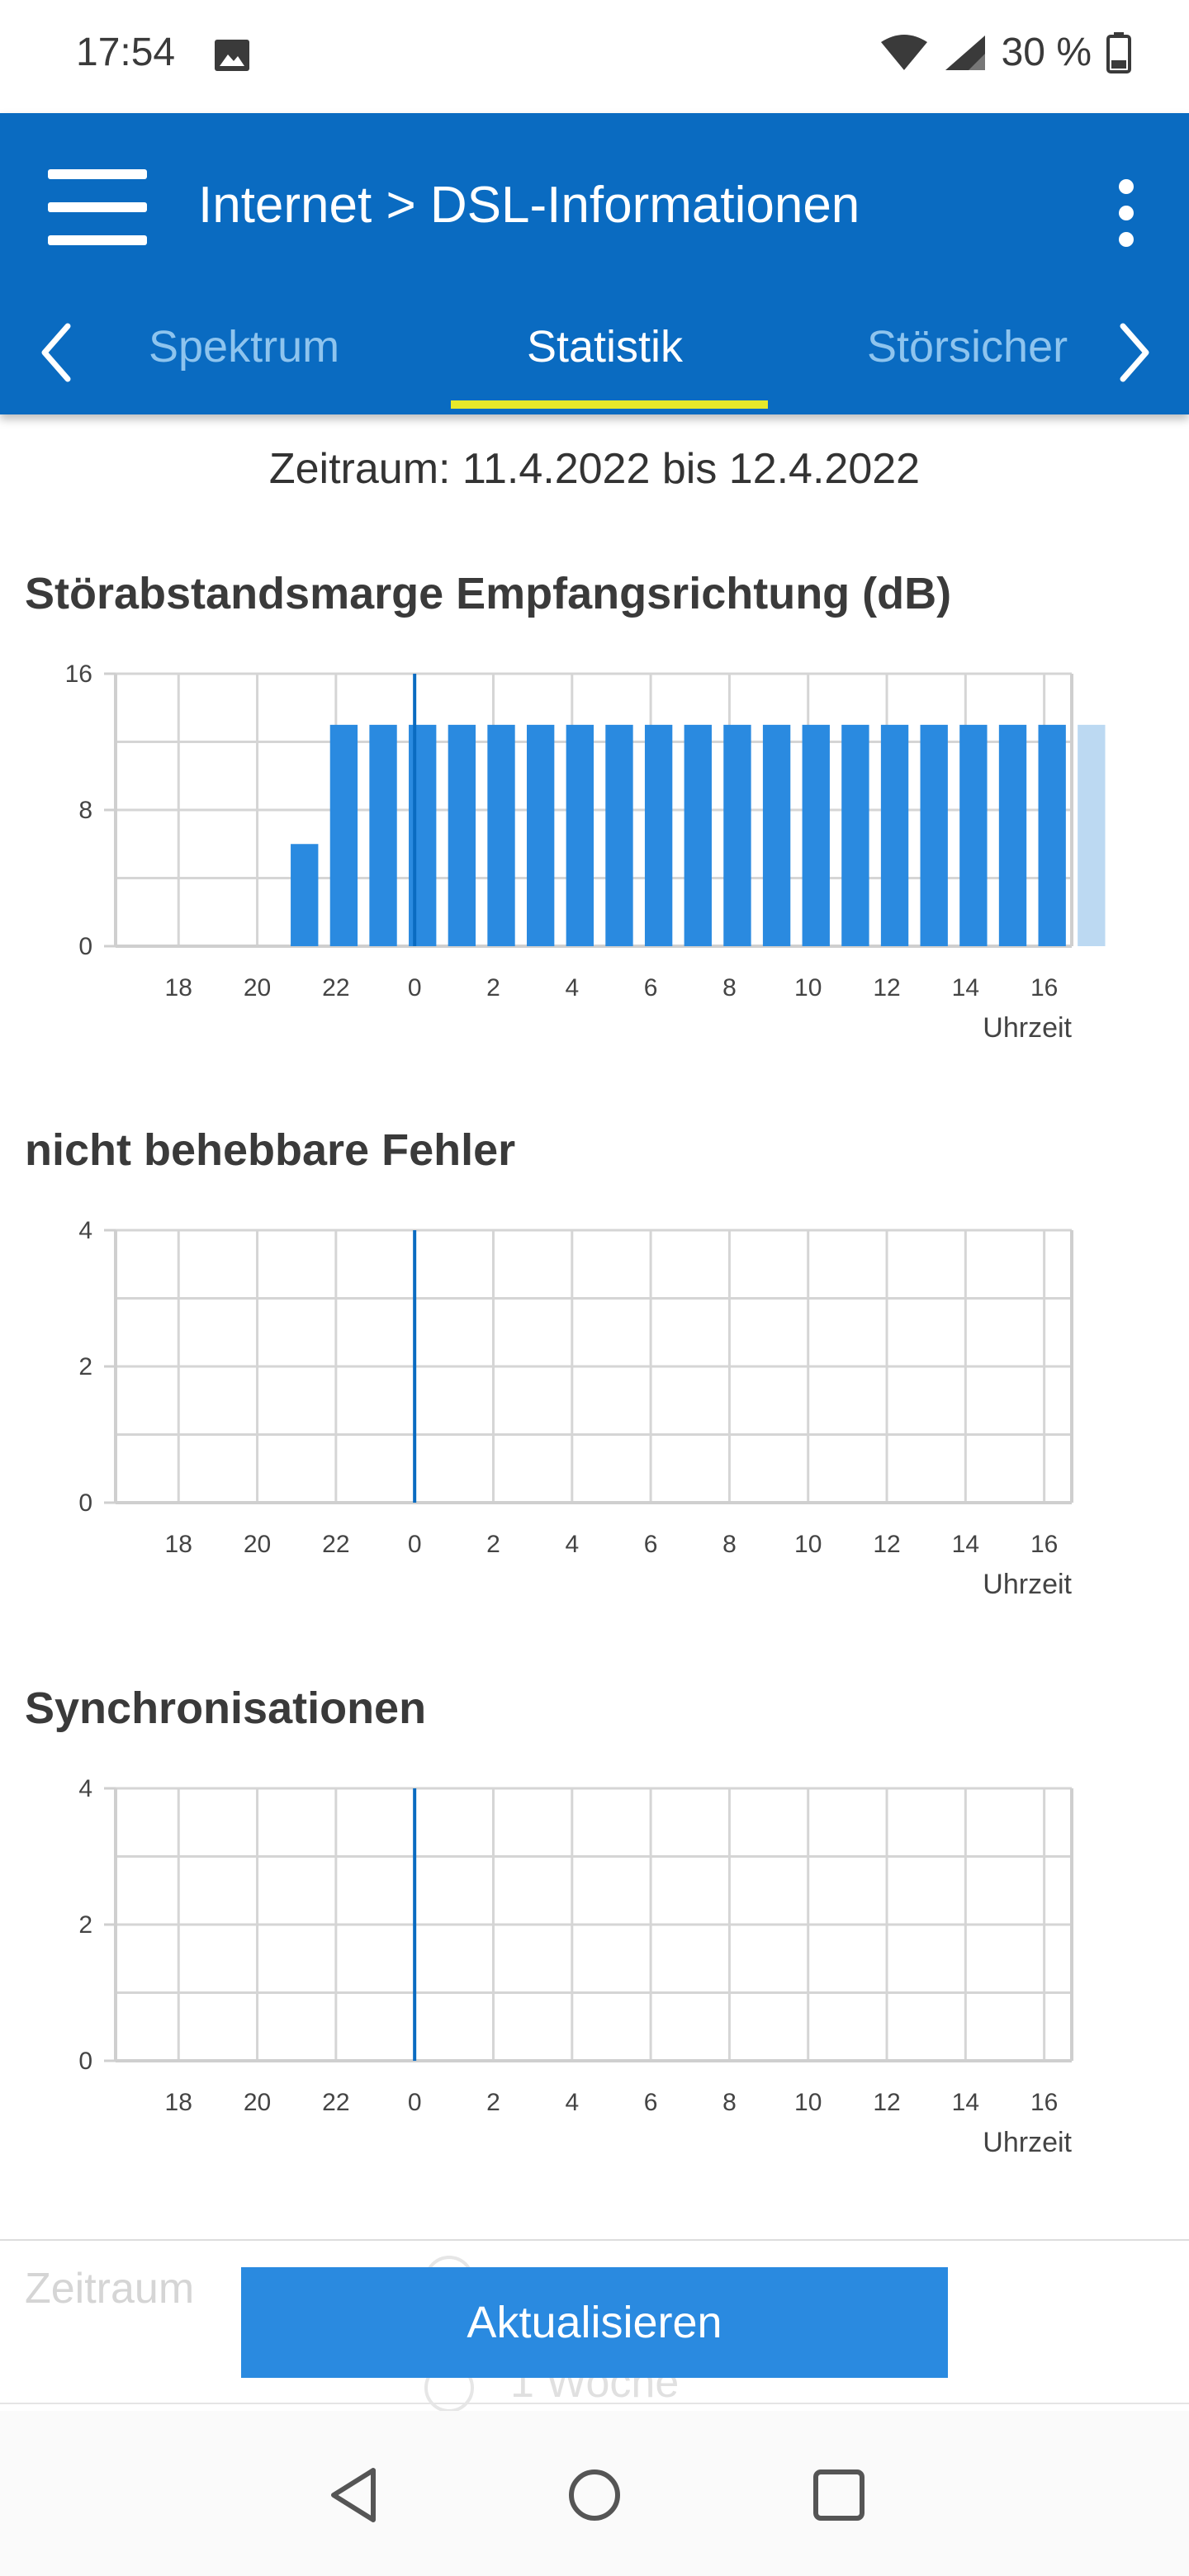 Image resolution: width=1189 pixels, height=2576 pixels. Describe the element at coordinates (232, 55) in the screenshot. I see `image-notification-icon` at that location.